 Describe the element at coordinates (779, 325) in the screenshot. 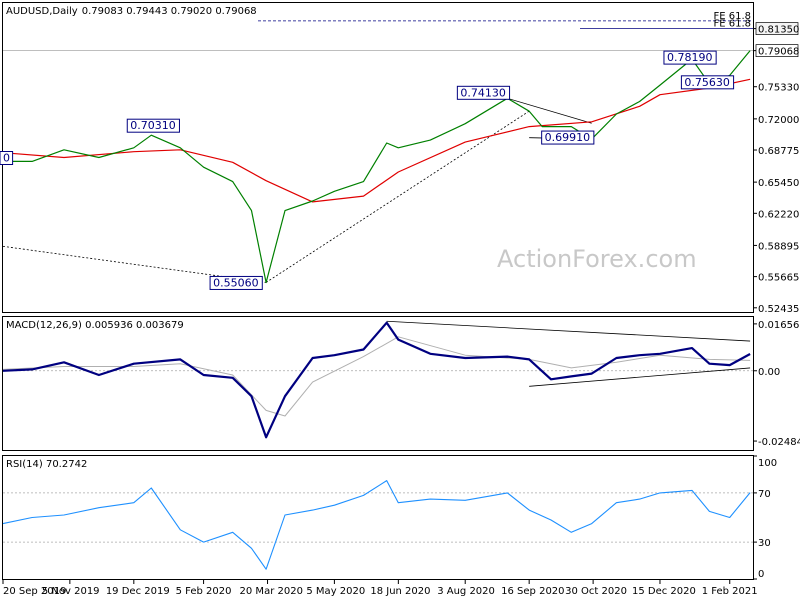

I see `macd-y-tick-label: 0.016567` at that location.